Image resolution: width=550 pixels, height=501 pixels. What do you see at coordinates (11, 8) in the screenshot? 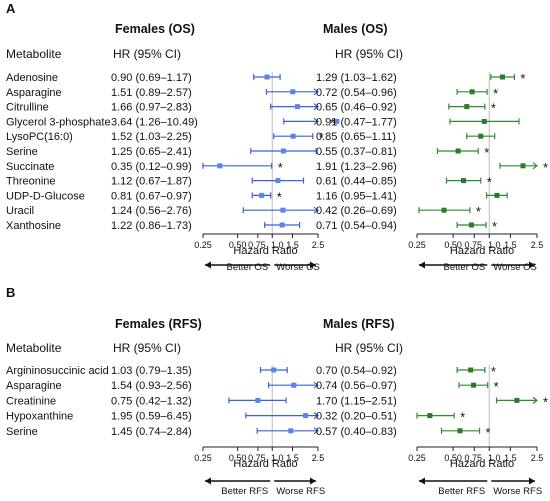
I see `panel-letter: A` at bounding box center [11, 8].